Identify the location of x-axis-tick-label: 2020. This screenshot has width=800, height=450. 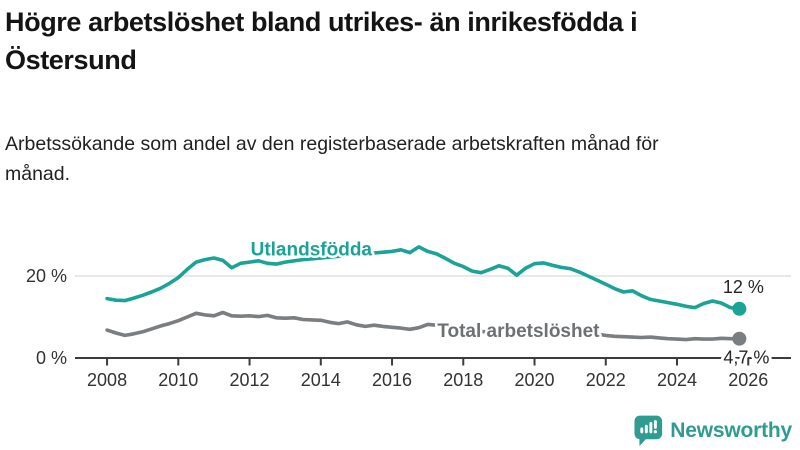
(534, 380).